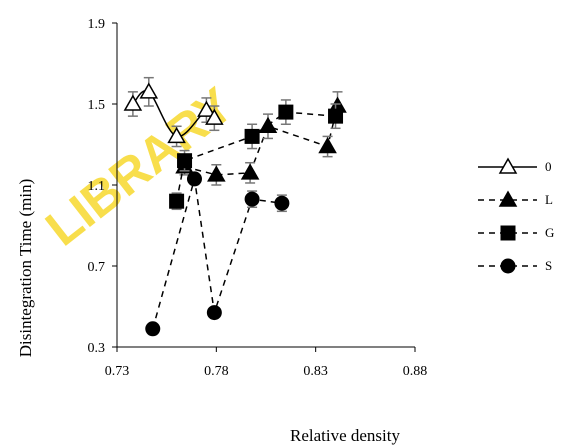 This screenshot has width=562, height=445. I want to click on series-line, so click(261, 140).